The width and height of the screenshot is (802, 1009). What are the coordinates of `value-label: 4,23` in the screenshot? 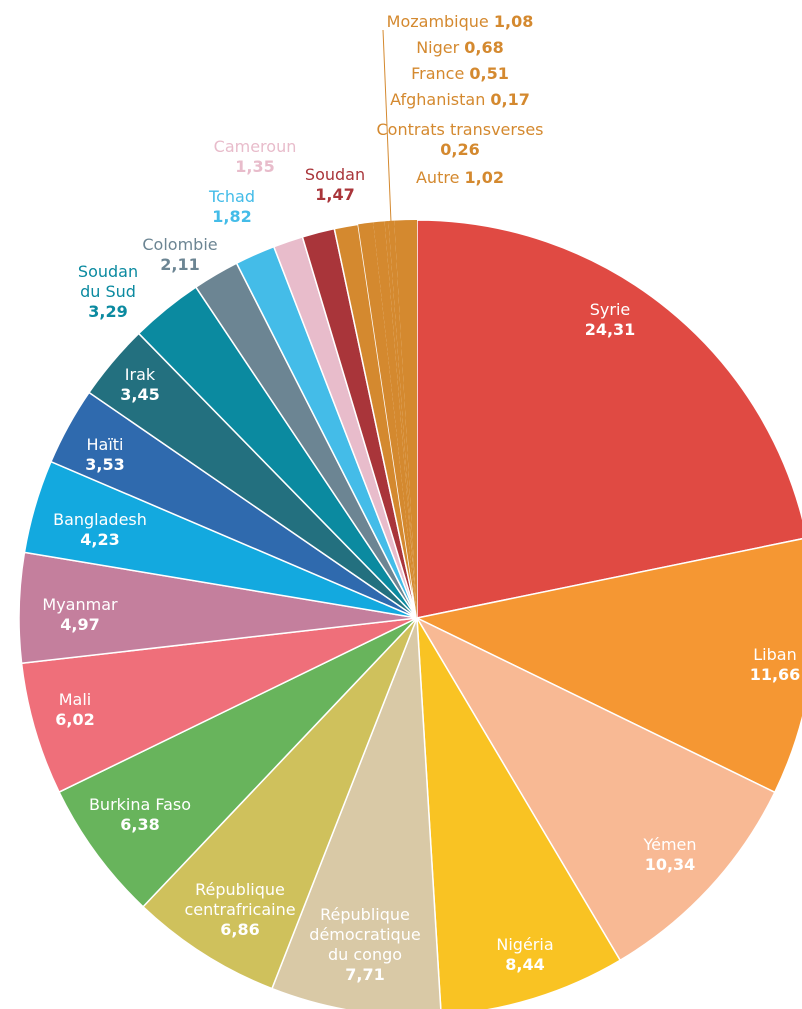 It's located at (100, 539).